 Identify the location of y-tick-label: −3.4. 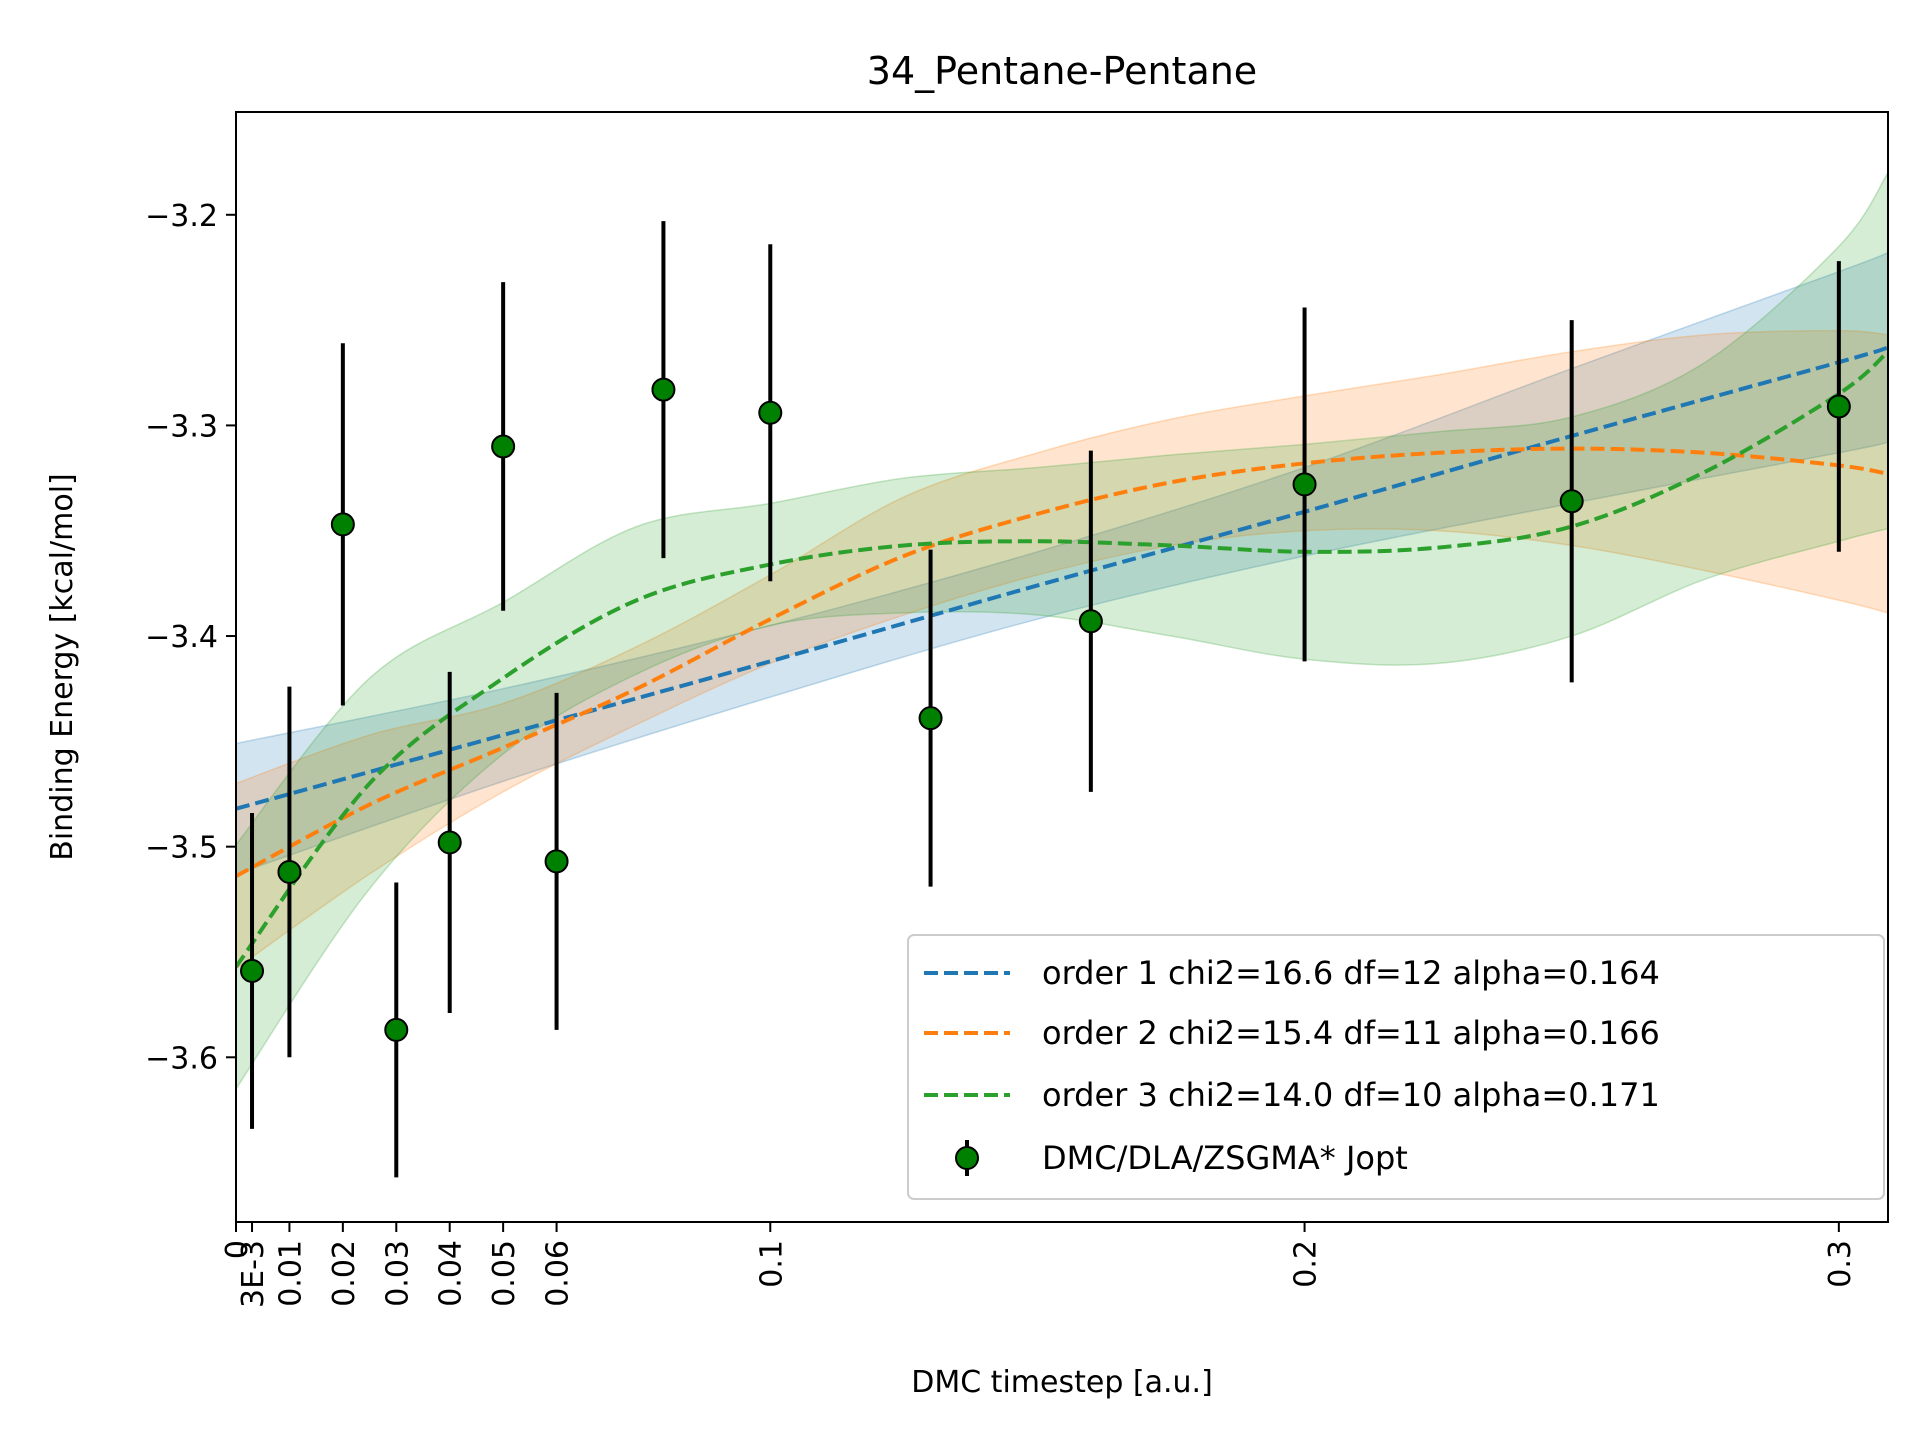
(181, 637).